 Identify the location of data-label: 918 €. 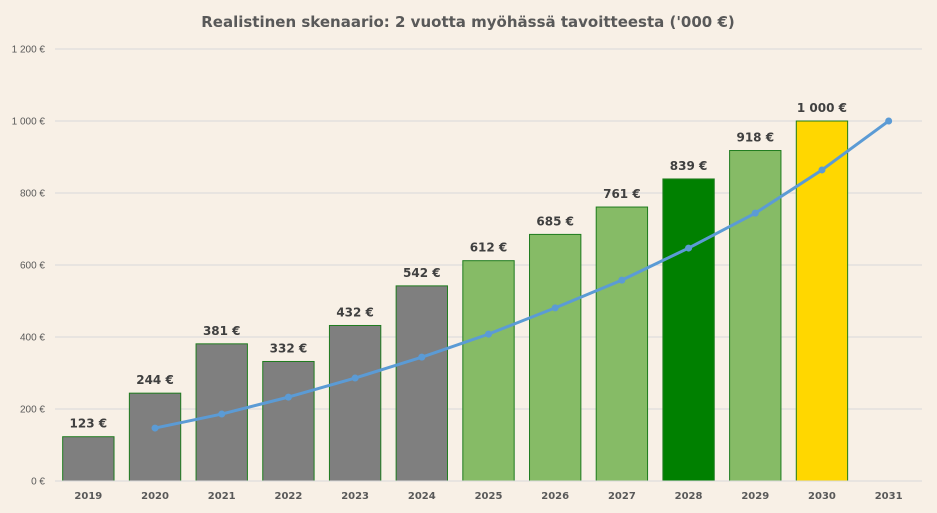
(755, 138).